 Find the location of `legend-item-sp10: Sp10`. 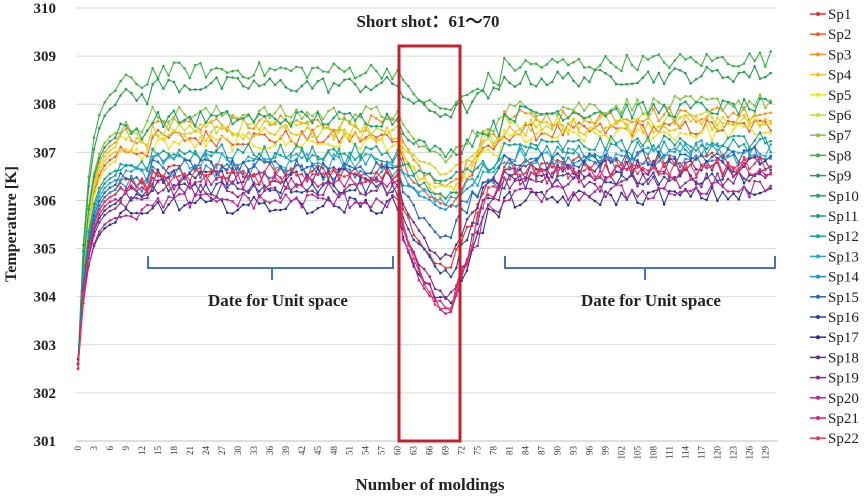

legend-item-sp10: Sp10 is located at coordinates (834, 197).